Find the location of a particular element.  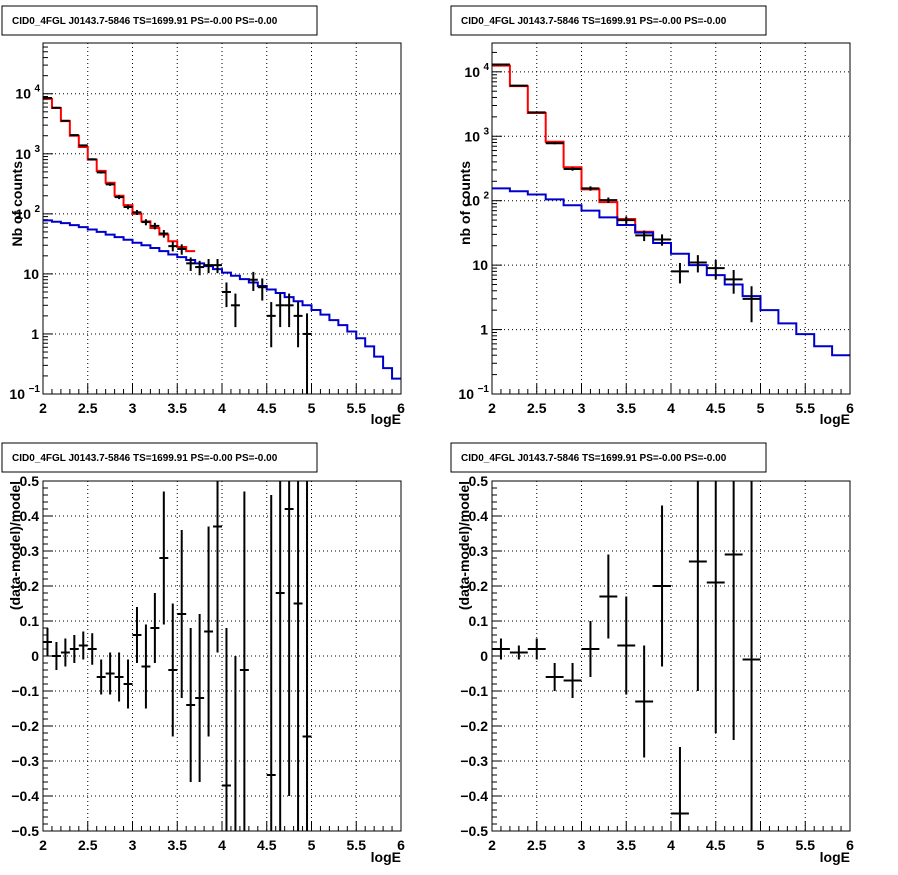

y-tick-exponent: 2 is located at coordinates (486, 196).